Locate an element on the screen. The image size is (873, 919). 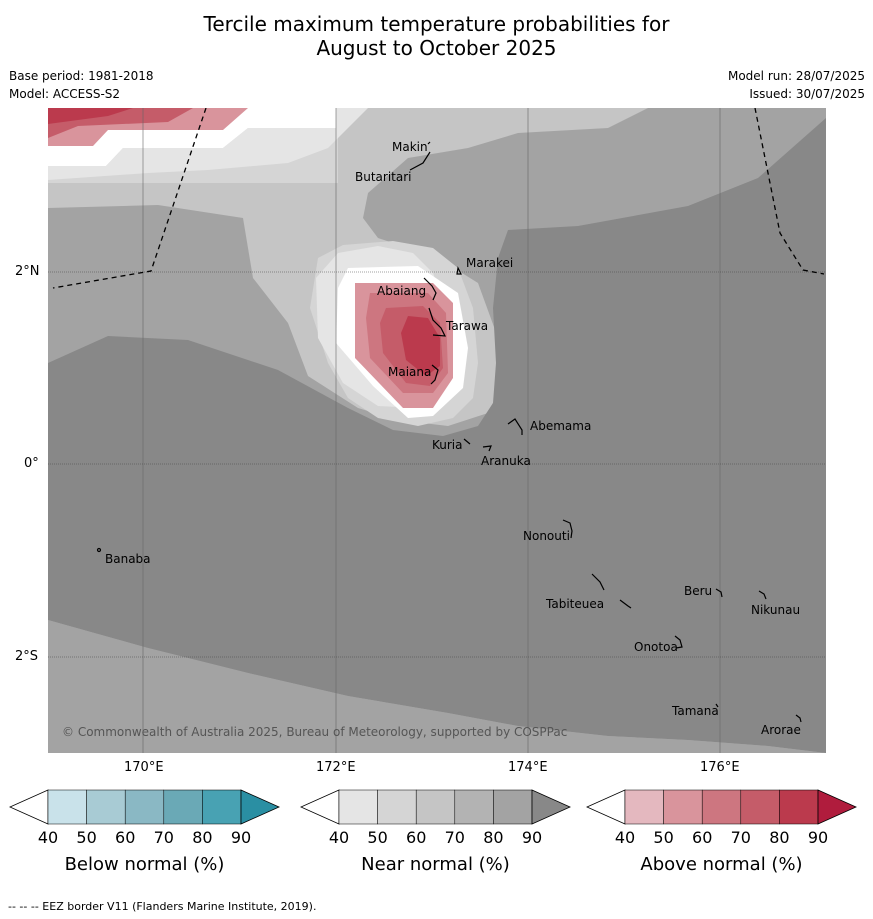
label-makin: Makin is located at coordinates (410, 147).